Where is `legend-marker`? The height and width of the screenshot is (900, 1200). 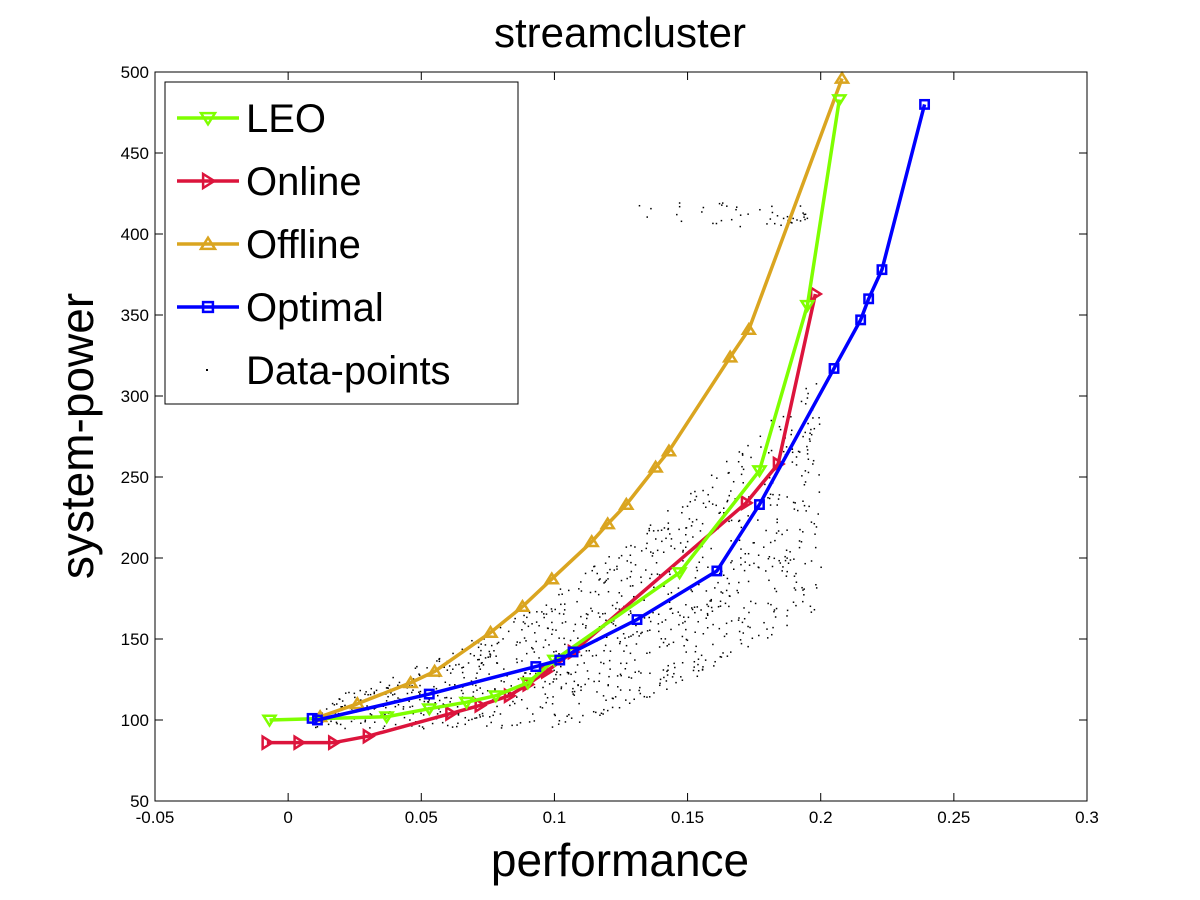
legend-marker is located at coordinates (209, 181).